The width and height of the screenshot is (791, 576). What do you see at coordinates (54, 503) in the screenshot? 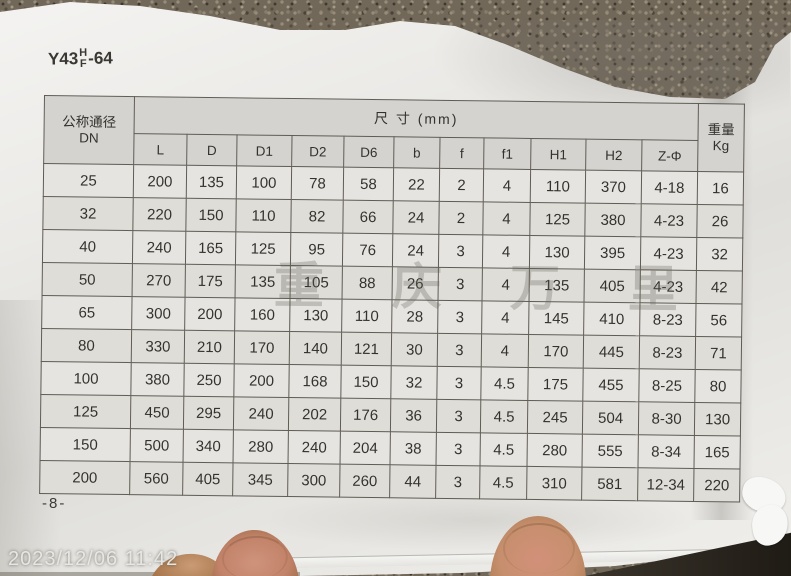
I see `page-number: -8-` at bounding box center [54, 503].